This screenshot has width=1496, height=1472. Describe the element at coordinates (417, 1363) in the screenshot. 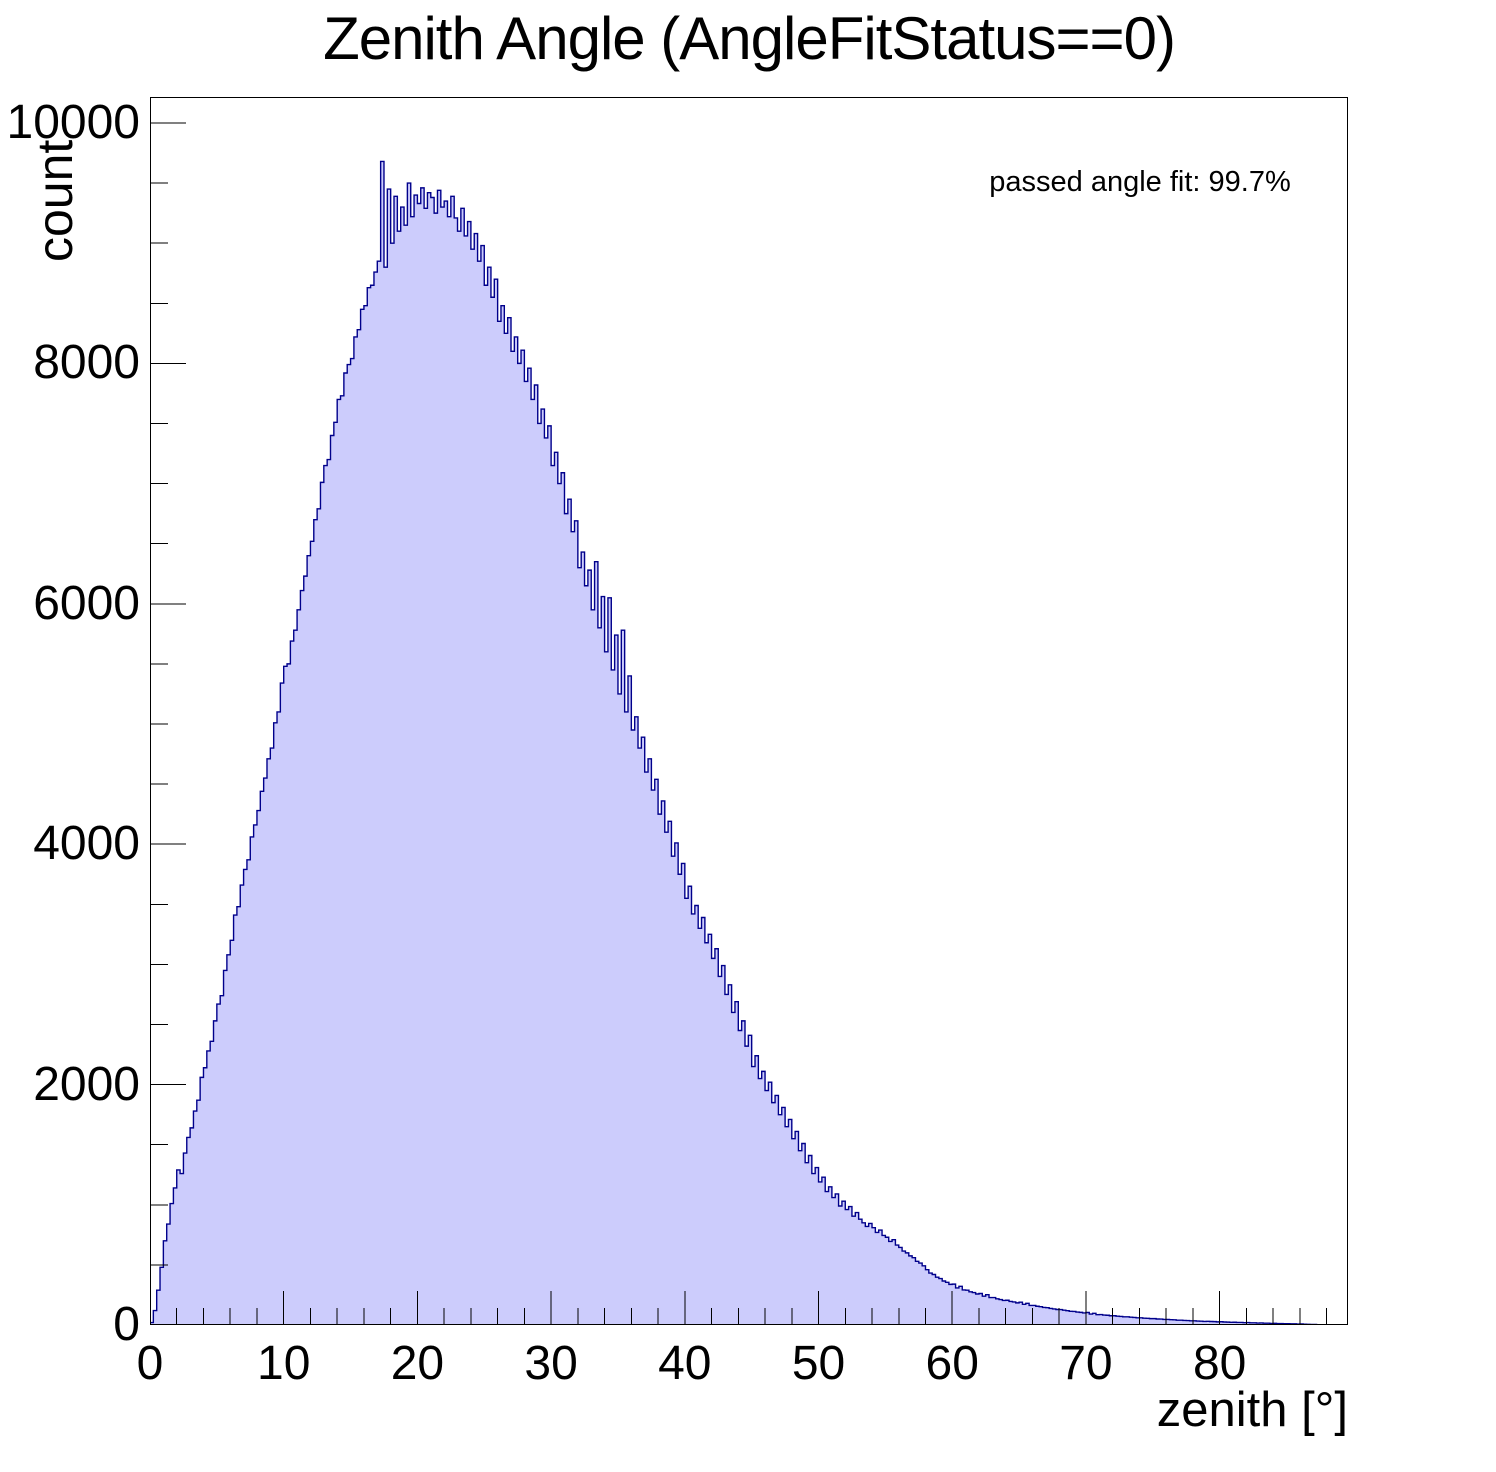

I see `x-tick-label: 20` at that location.